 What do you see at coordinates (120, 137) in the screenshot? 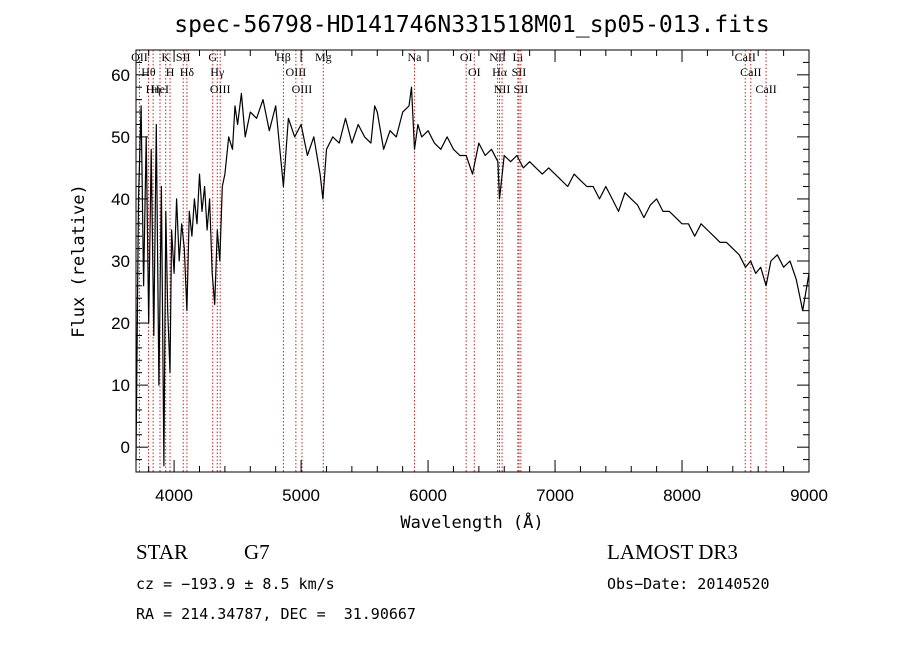
I see `y-tick-label: 50` at bounding box center [120, 137].